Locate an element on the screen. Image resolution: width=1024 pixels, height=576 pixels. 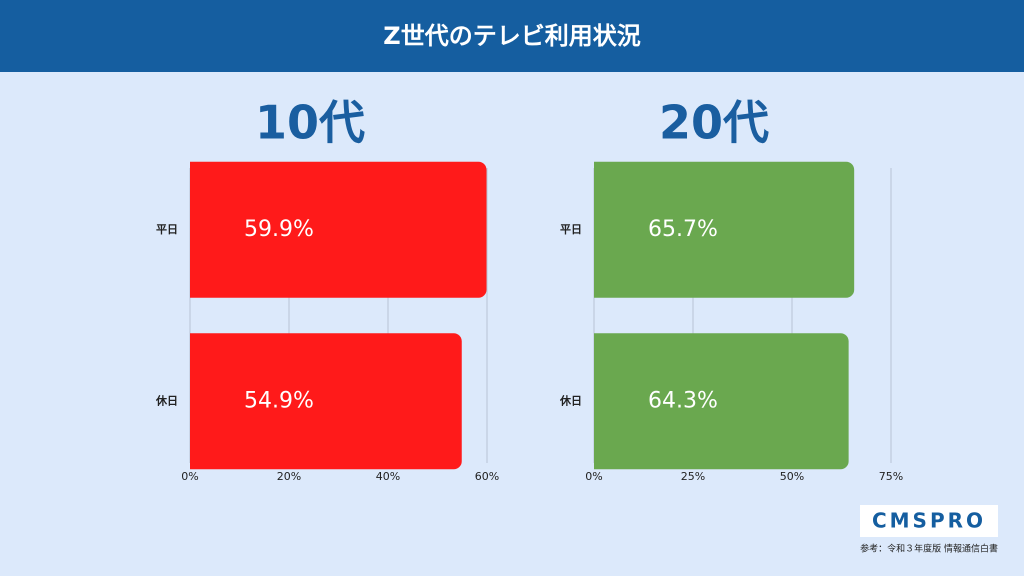
header-bar is located at coordinates (512, 36).